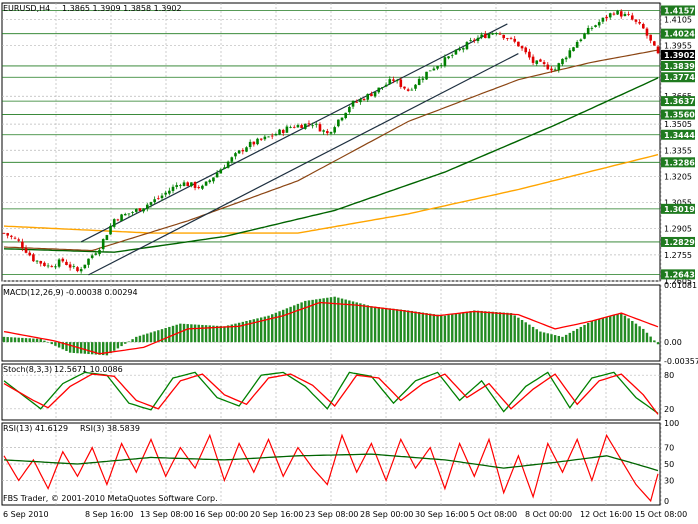 The height and width of the screenshot is (524, 698). I want to click on price-level-box: 1.3286, so click(678, 162).